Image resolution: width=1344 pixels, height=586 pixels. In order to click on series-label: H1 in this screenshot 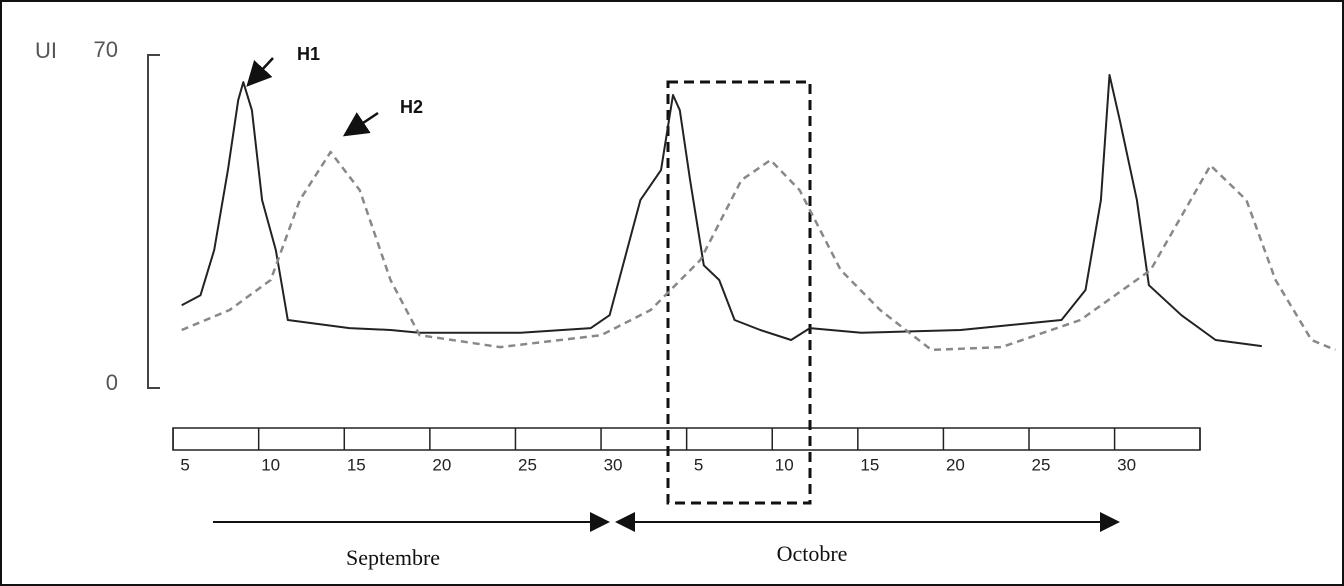, I will do `click(308, 54)`.